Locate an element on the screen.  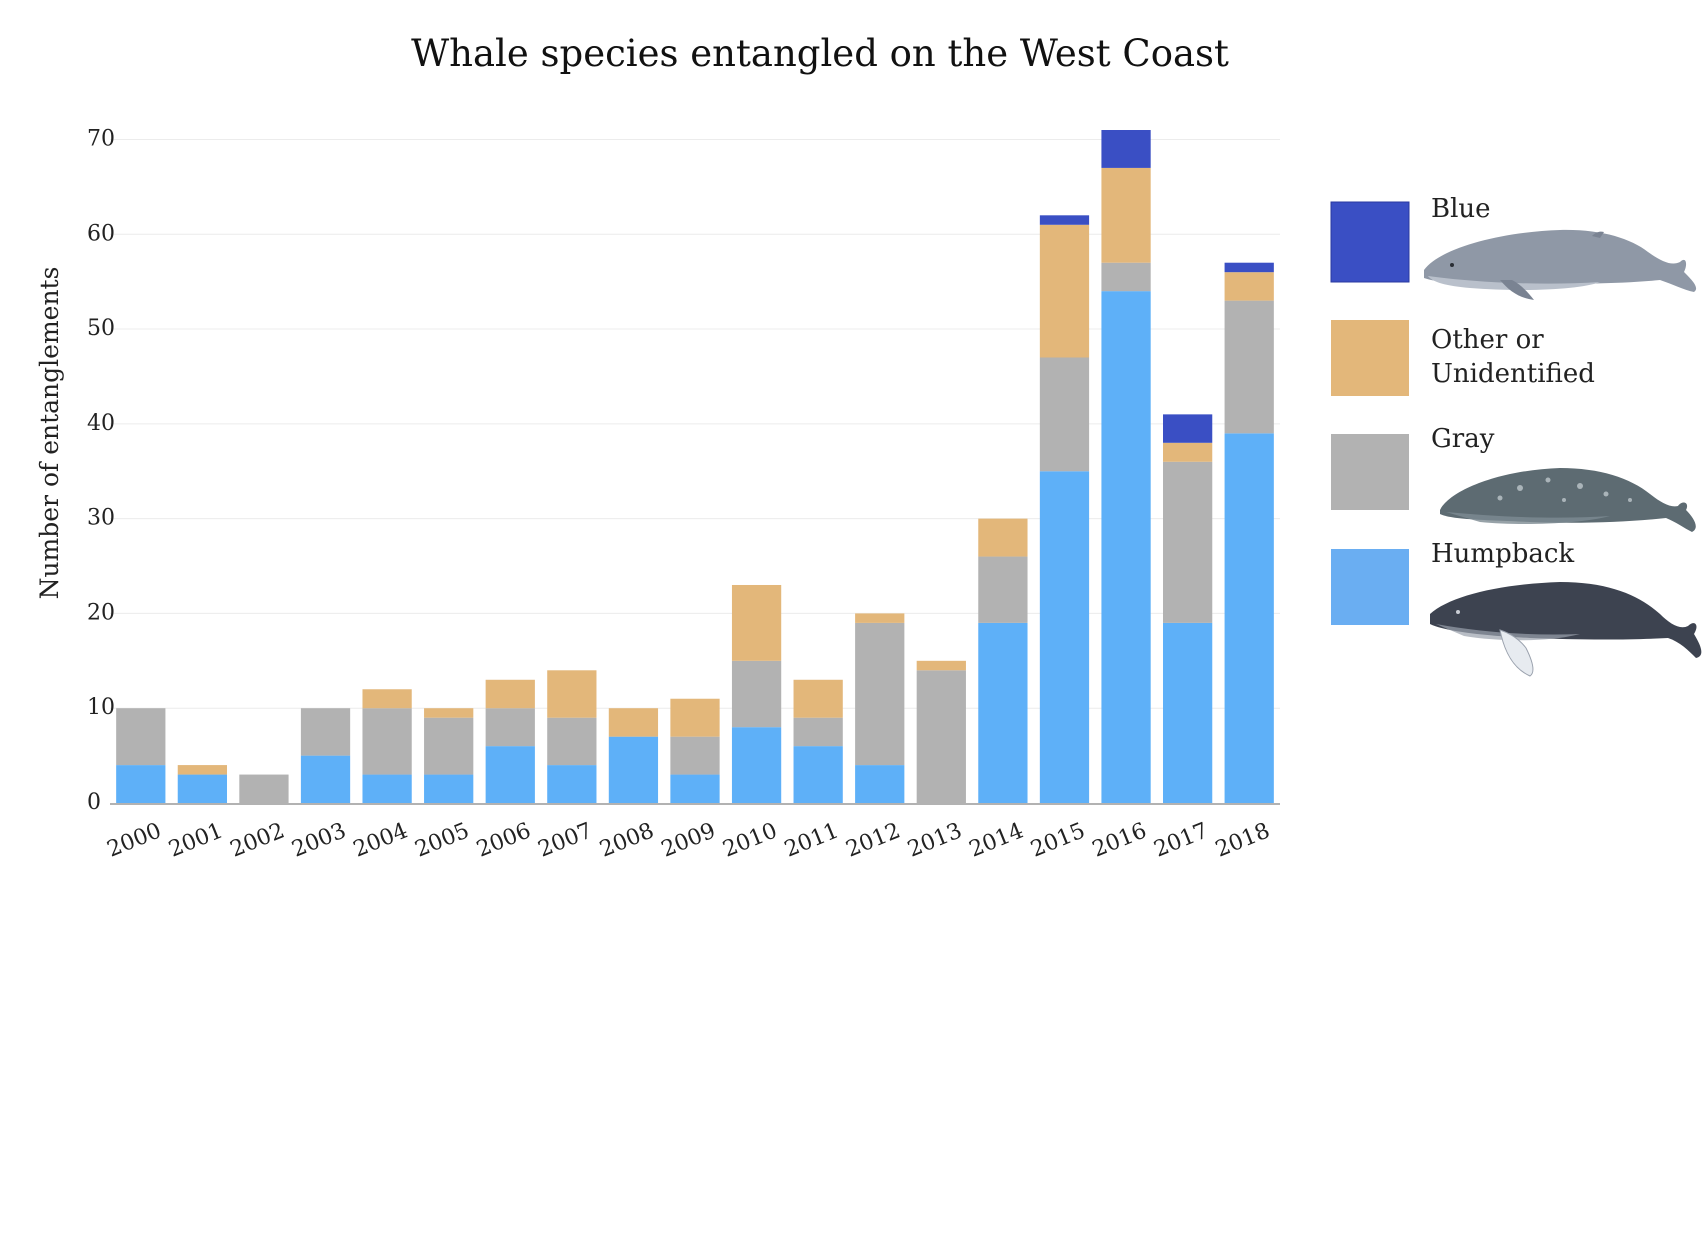
gray-whale-icon is located at coordinates (1568, 500).